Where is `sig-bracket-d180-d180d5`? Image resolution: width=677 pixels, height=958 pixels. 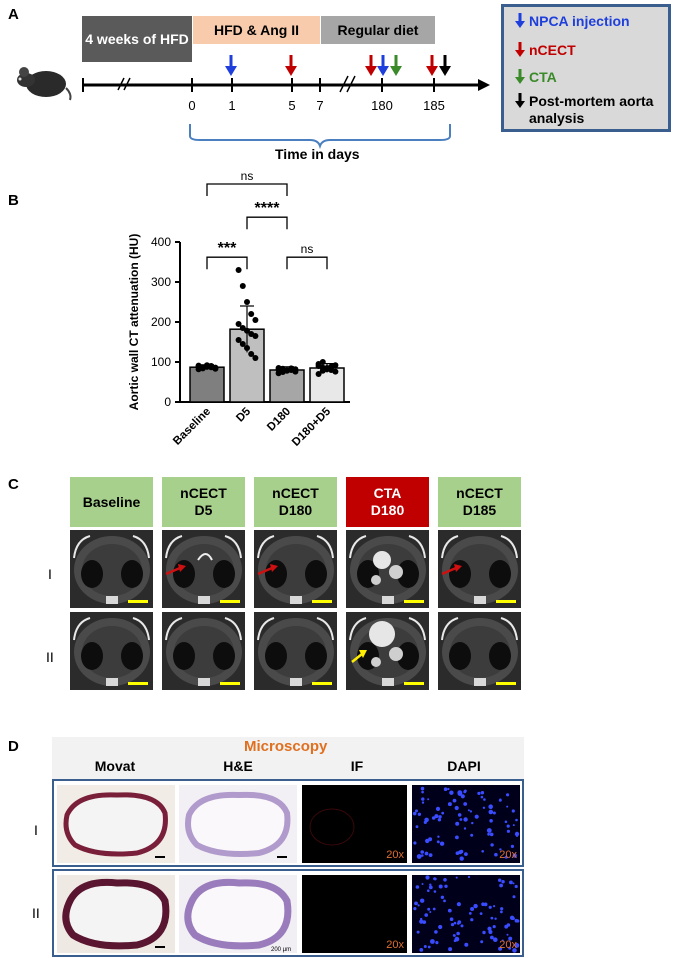 sig-bracket-d180-d180d5 is located at coordinates (307, 263).